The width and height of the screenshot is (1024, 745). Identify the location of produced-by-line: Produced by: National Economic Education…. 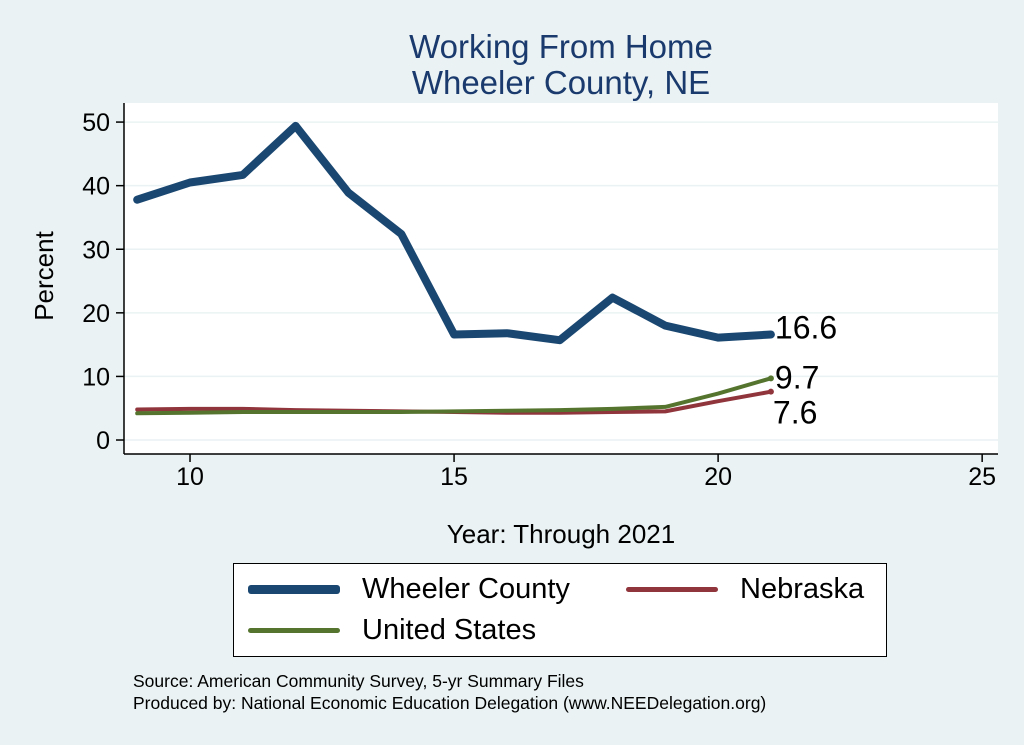
(450, 703).